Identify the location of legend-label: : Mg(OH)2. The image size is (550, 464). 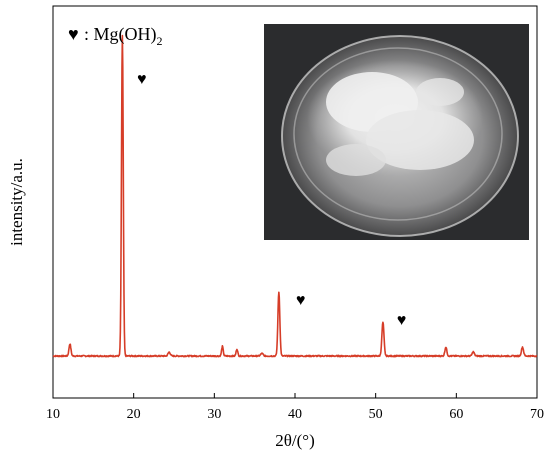
(123, 36).